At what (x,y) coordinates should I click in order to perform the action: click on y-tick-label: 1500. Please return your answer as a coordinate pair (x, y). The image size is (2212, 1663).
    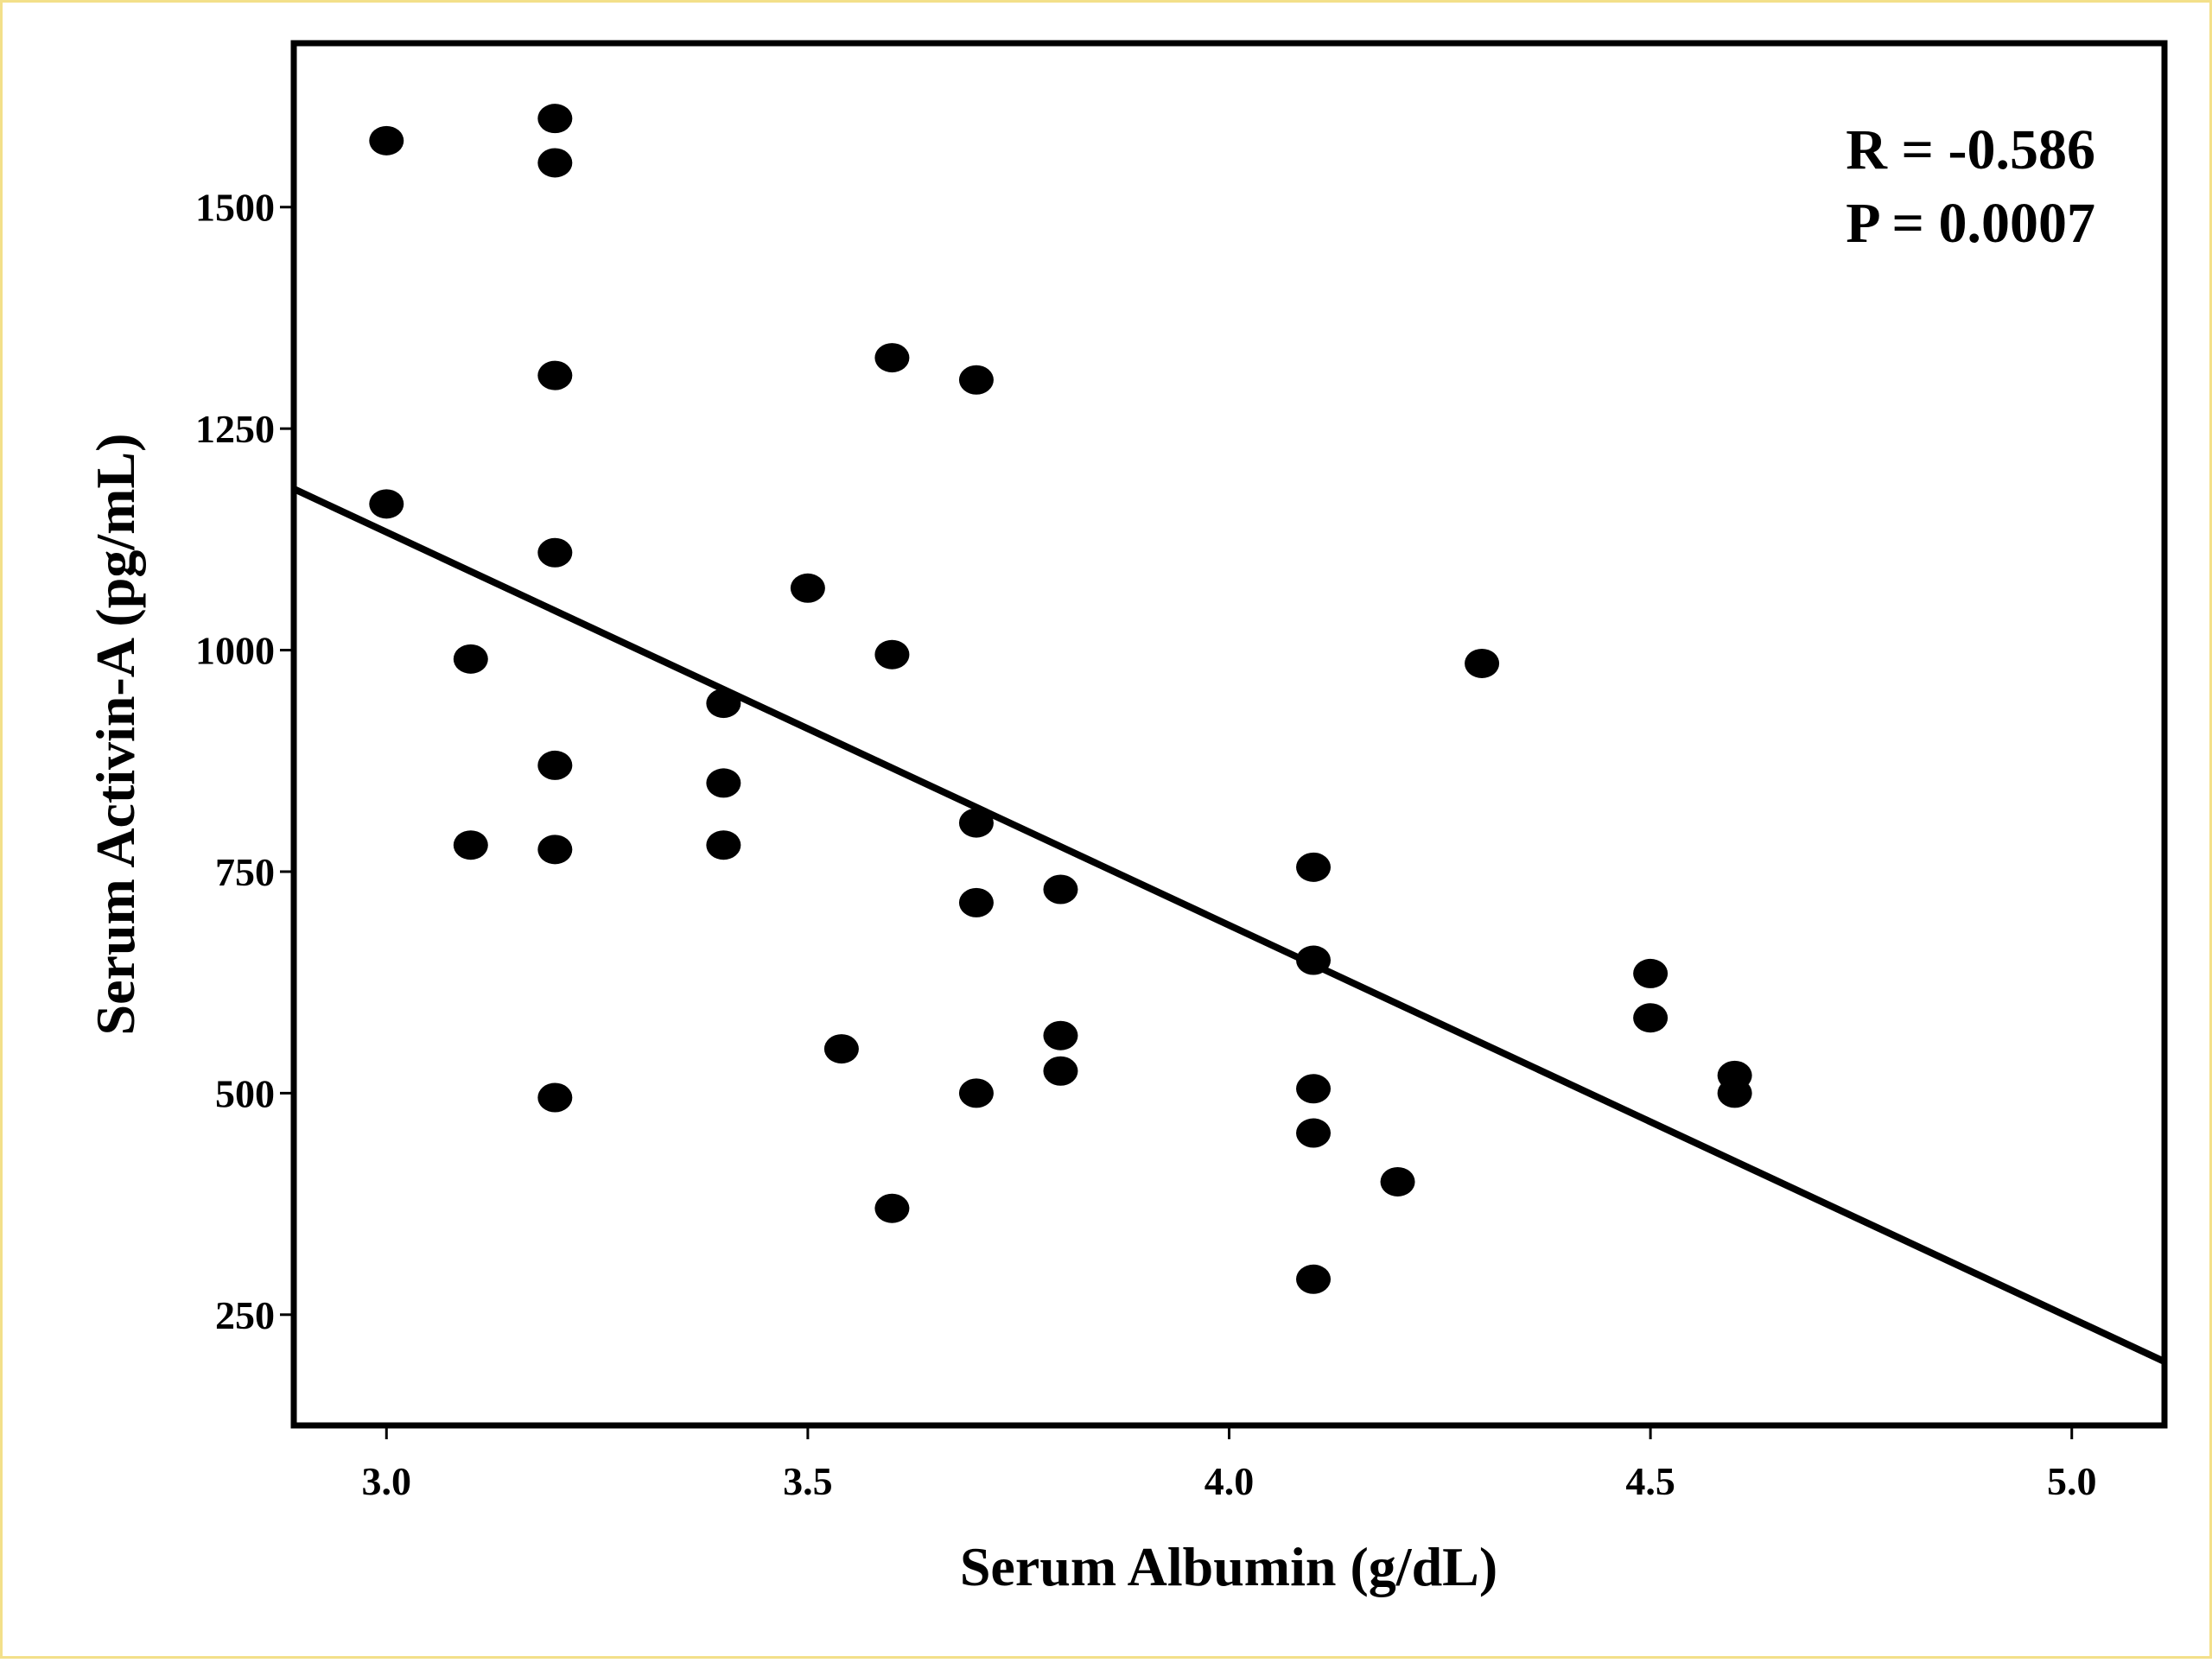
    Looking at the image, I should click on (235, 208).